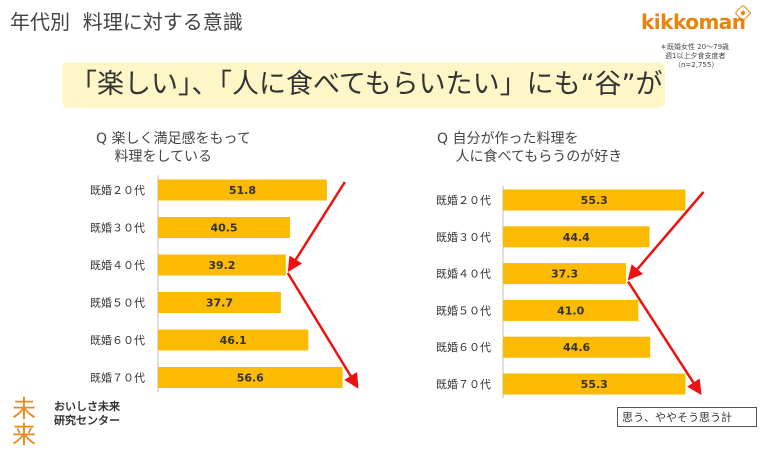 The height and width of the screenshot is (449, 761). I want to click on research-center-name: おいしさ未来 研究センター, so click(87, 414).